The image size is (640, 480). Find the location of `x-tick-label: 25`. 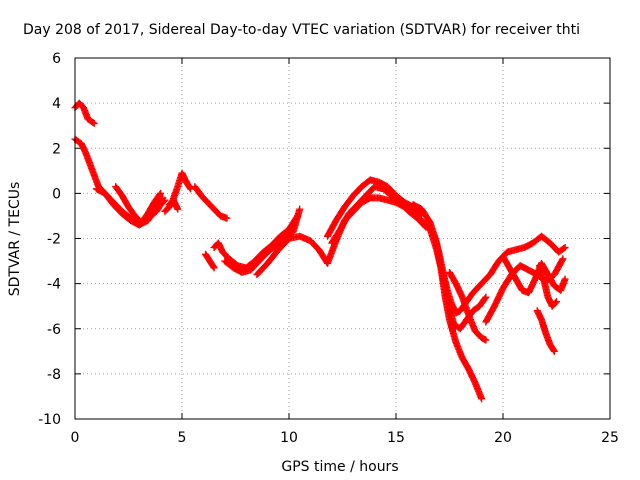

x-tick-label: 25 is located at coordinates (610, 438).